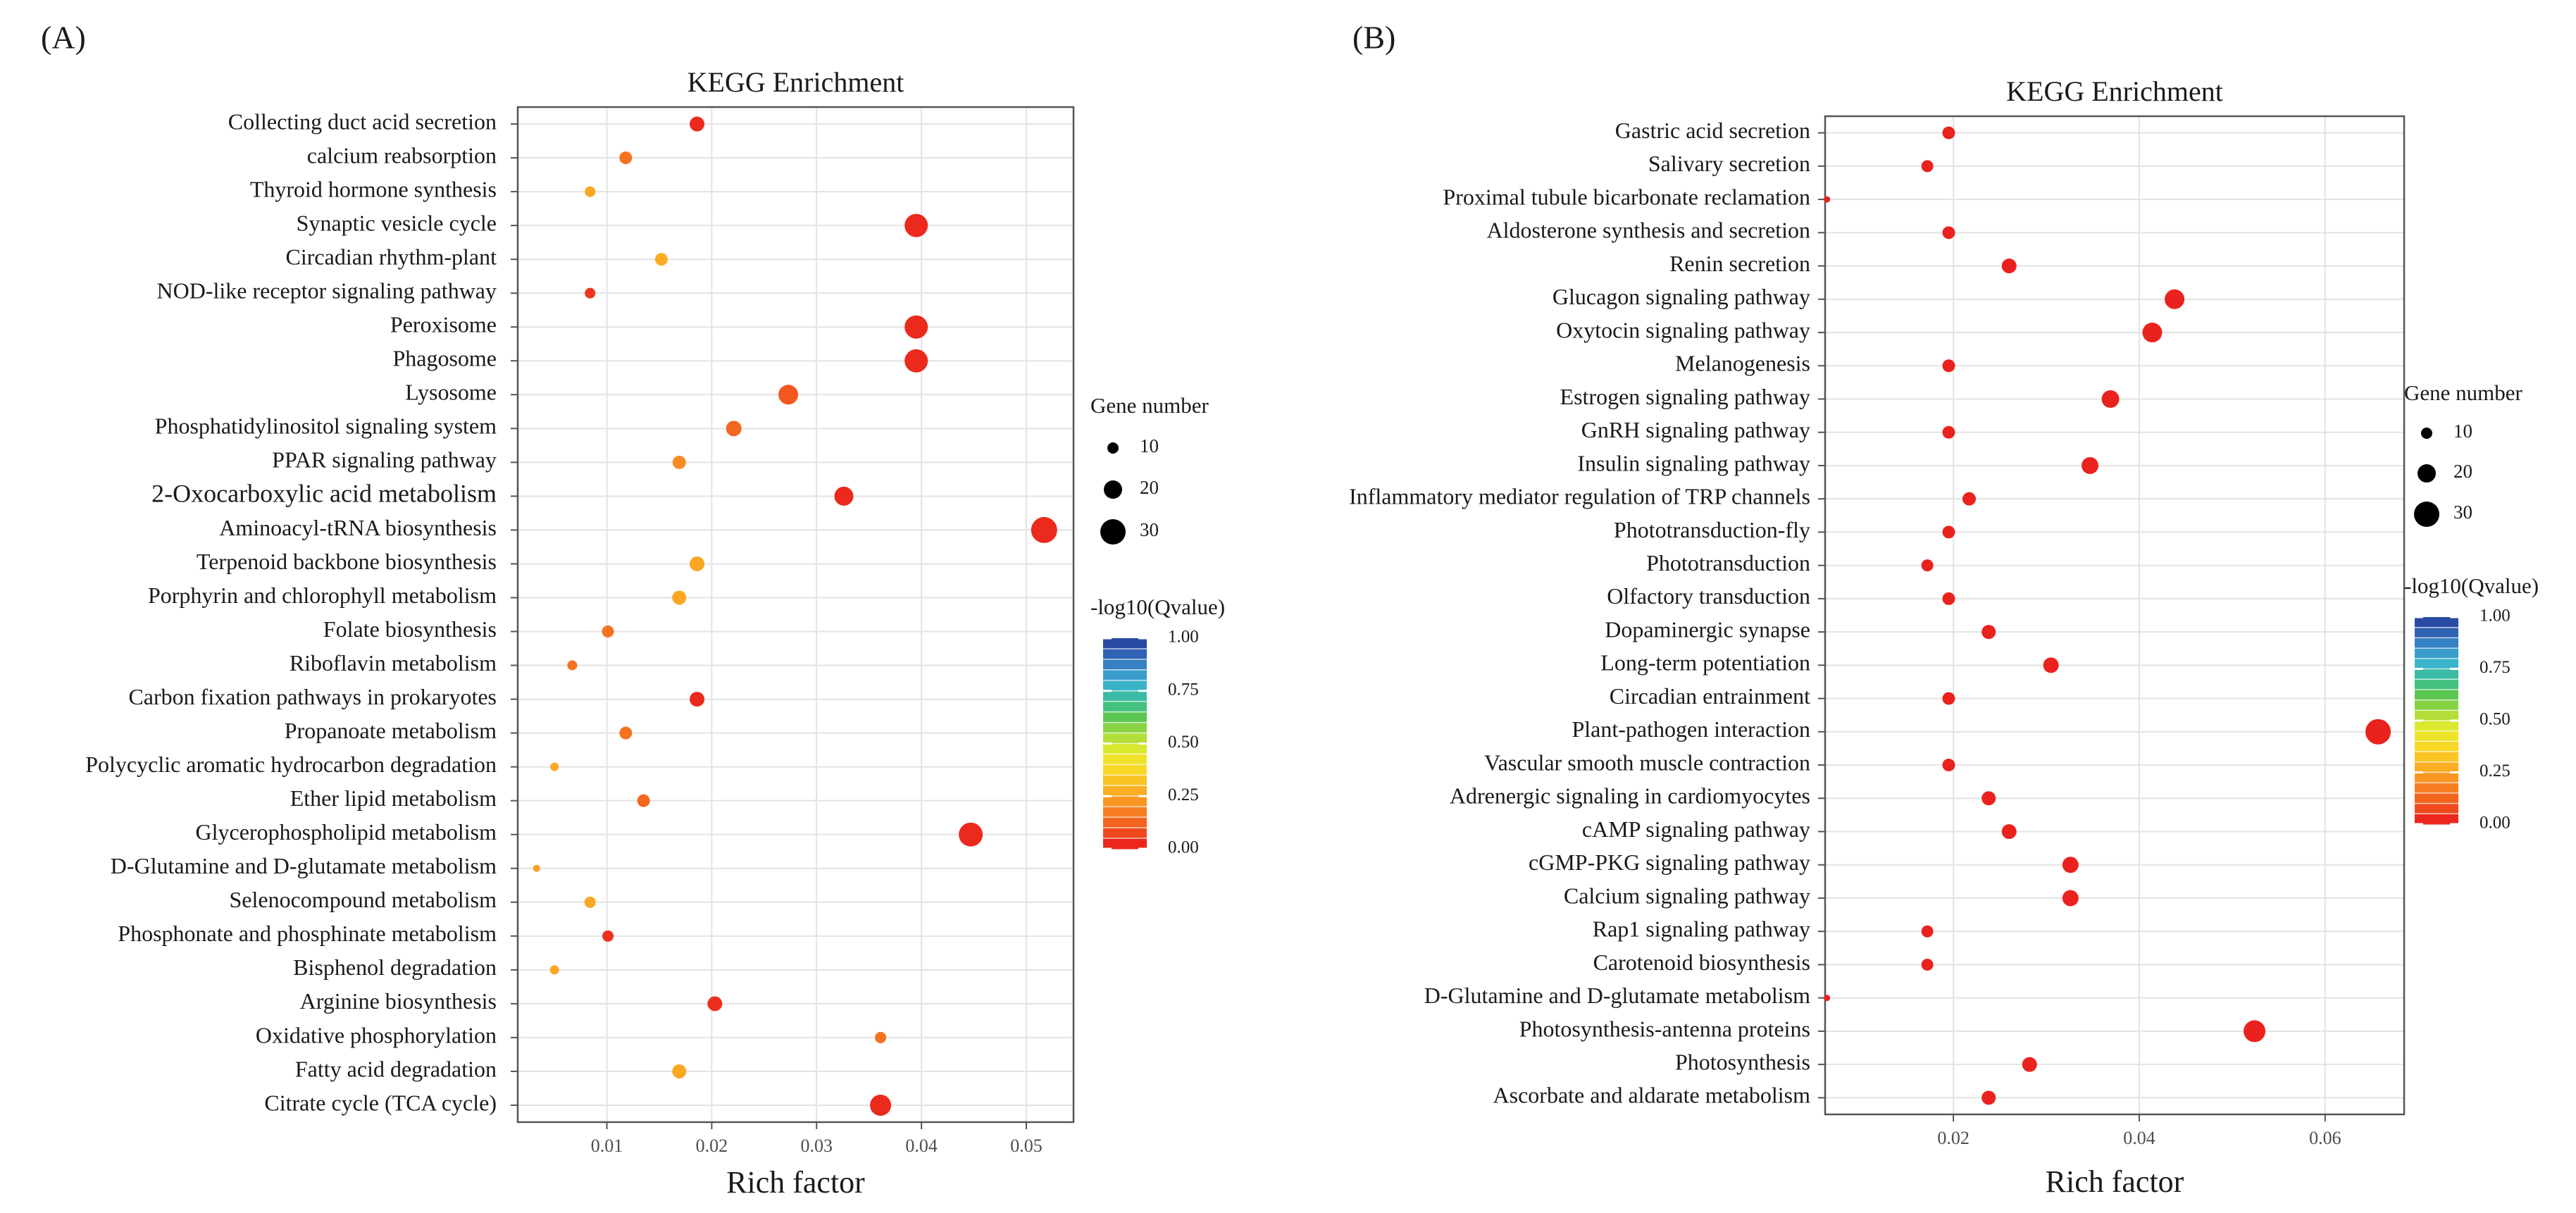 Image resolution: width=2576 pixels, height=1213 pixels. I want to click on panel-label: (B), so click(1373, 38).